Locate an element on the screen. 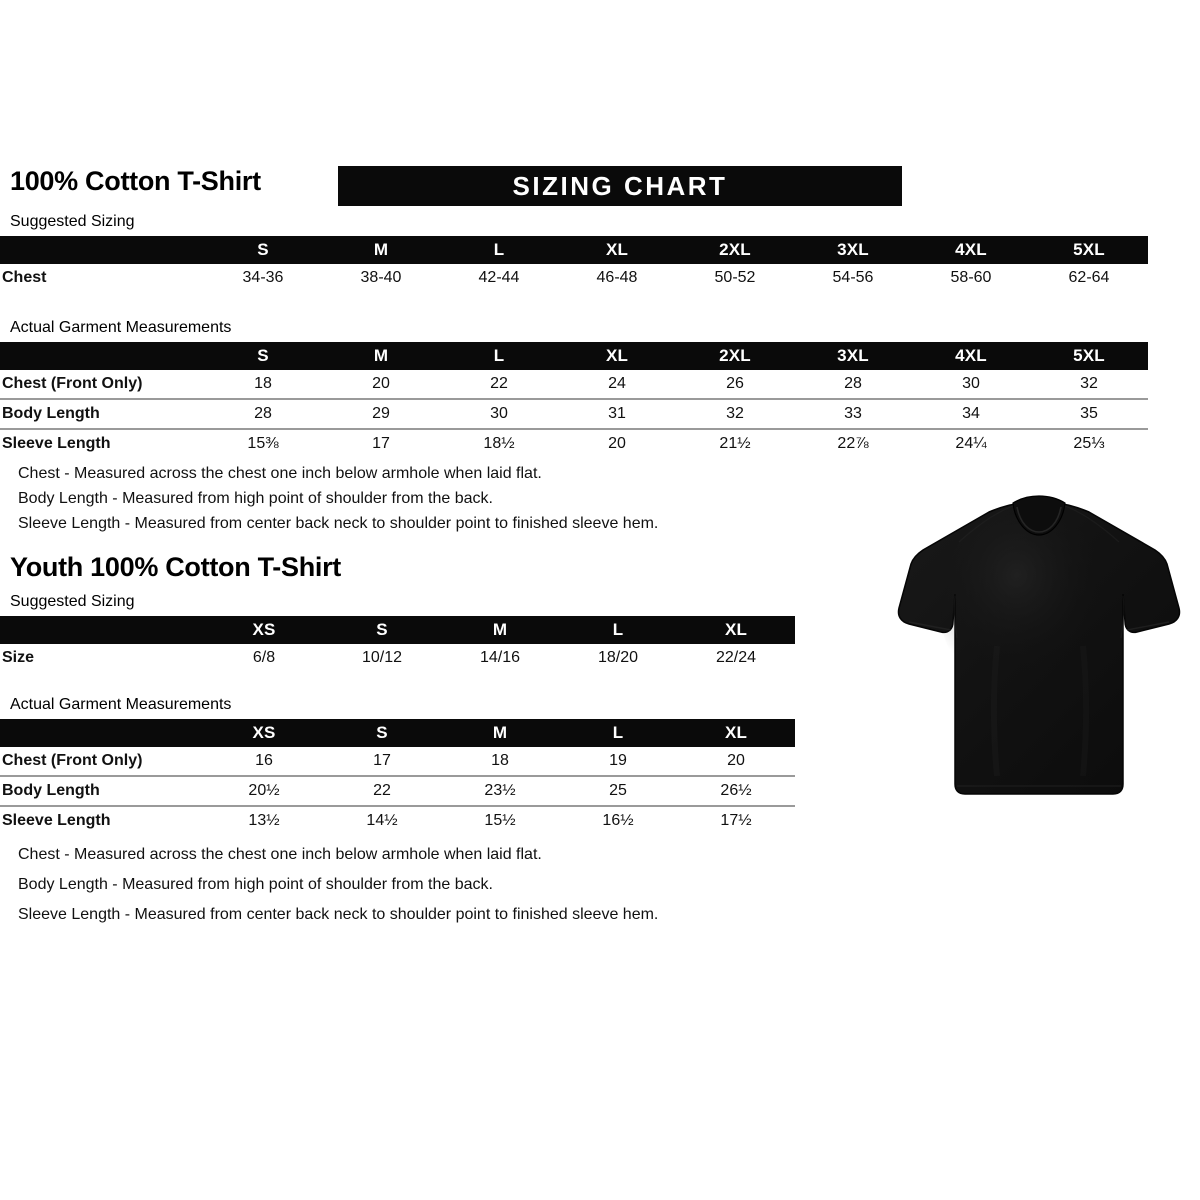 Image resolution: width=1200 pixels, height=1200 pixels. shirt-left-armhole is located at coordinates (955, 617).